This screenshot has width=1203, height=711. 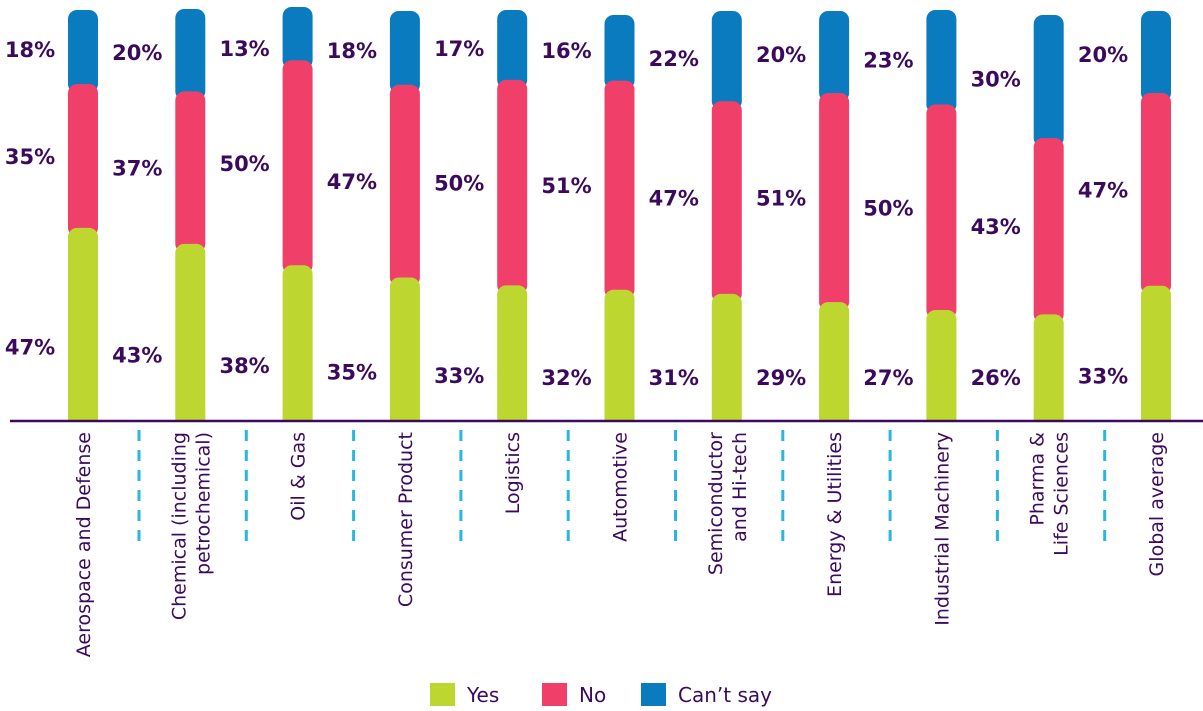 I want to click on category-label-logistics: Logistics, so click(x=513, y=473).